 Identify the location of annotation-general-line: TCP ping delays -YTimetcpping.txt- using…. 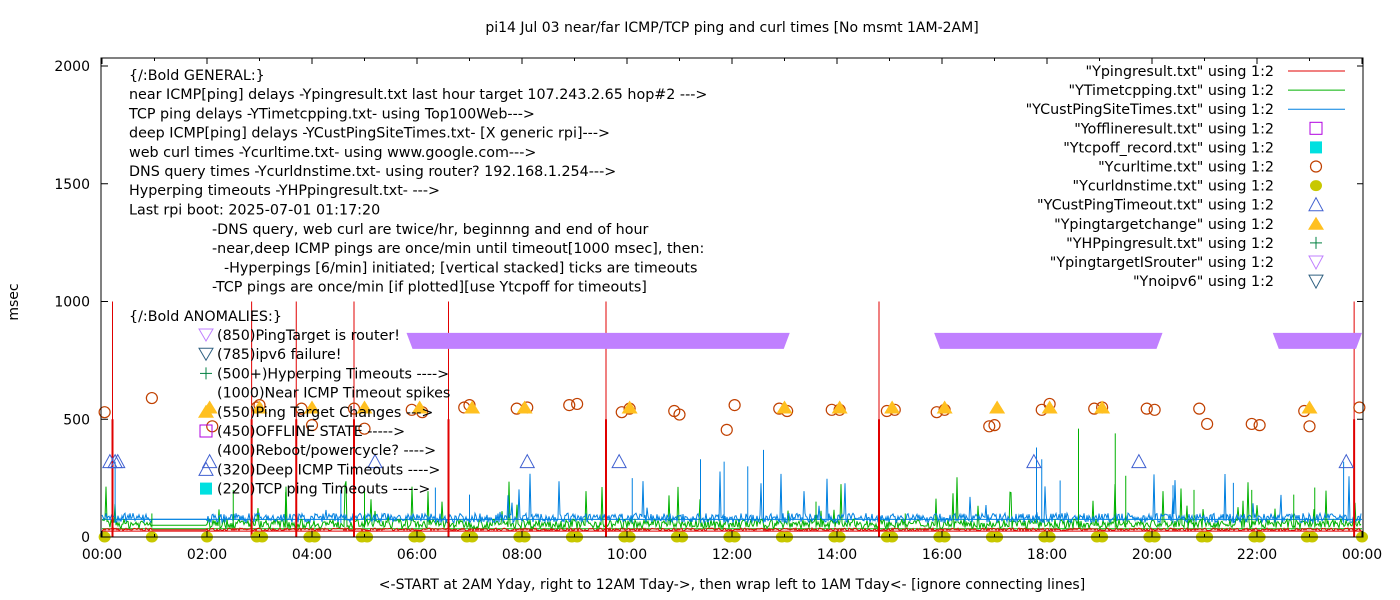
(331, 114).